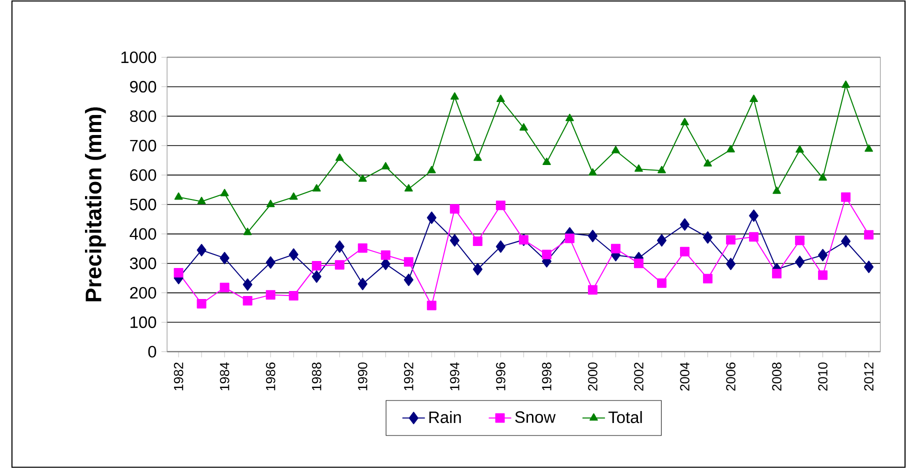 This screenshot has height=468, width=906. I want to click on y-tick-label: 700, so click(143, 146).